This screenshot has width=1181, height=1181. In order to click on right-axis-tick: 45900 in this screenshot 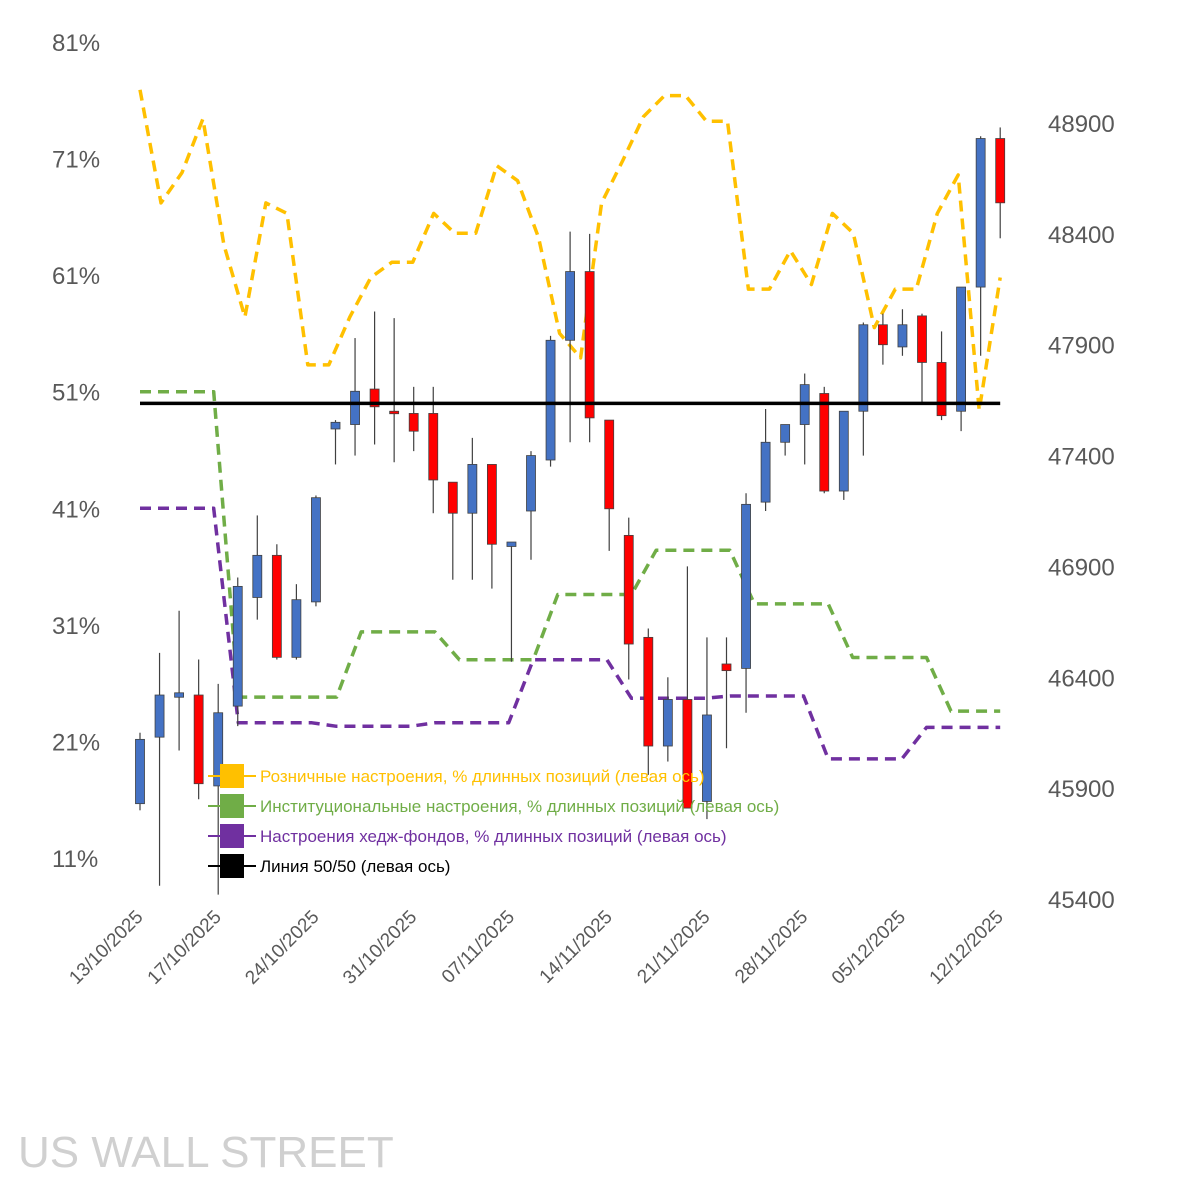, I will do `click(1081, 789)`.